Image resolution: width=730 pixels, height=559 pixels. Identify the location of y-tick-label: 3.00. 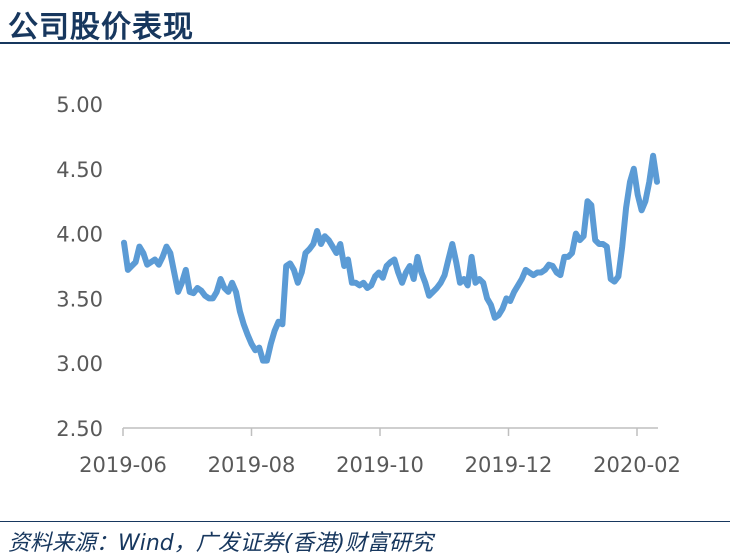
(79, 364).